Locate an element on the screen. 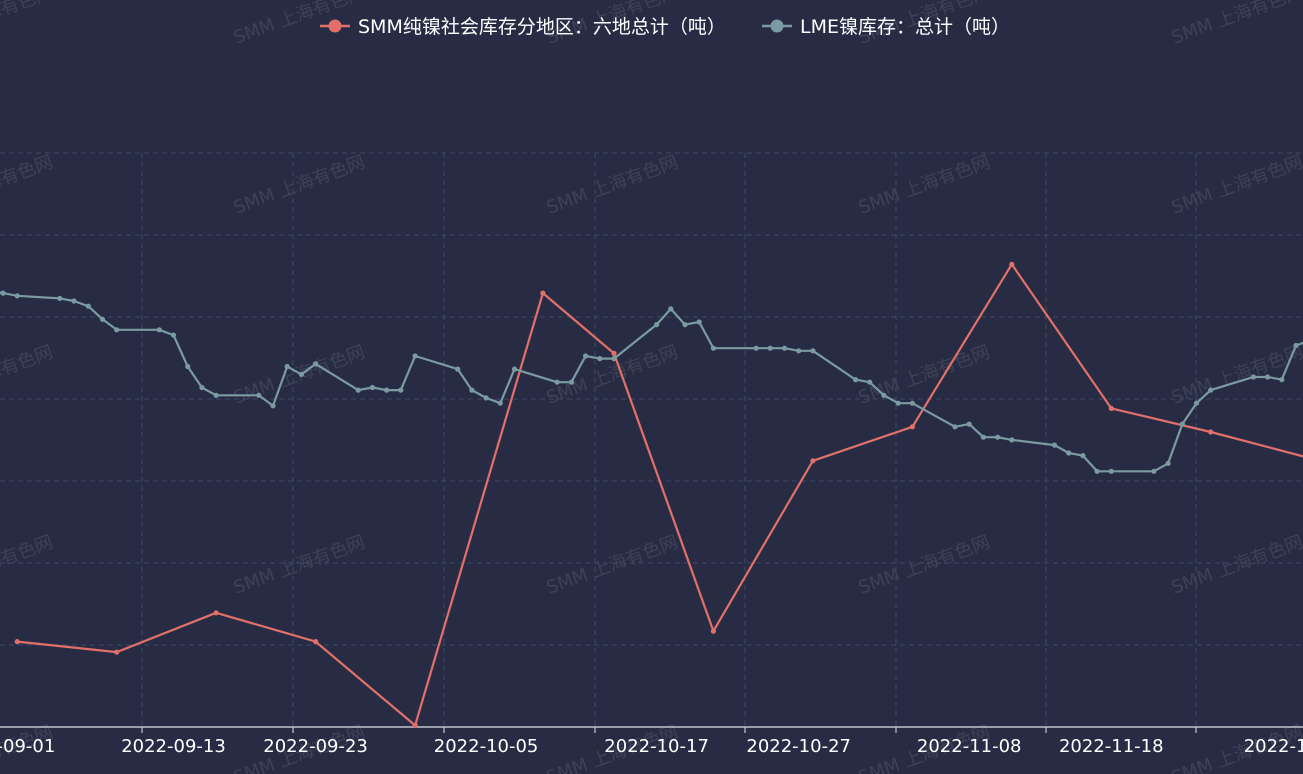 The image size is (1303, 774). legend-label-smm: SMM纯镍社会库存分地区：六地总计（吨） is located at coordinates (542, 27).